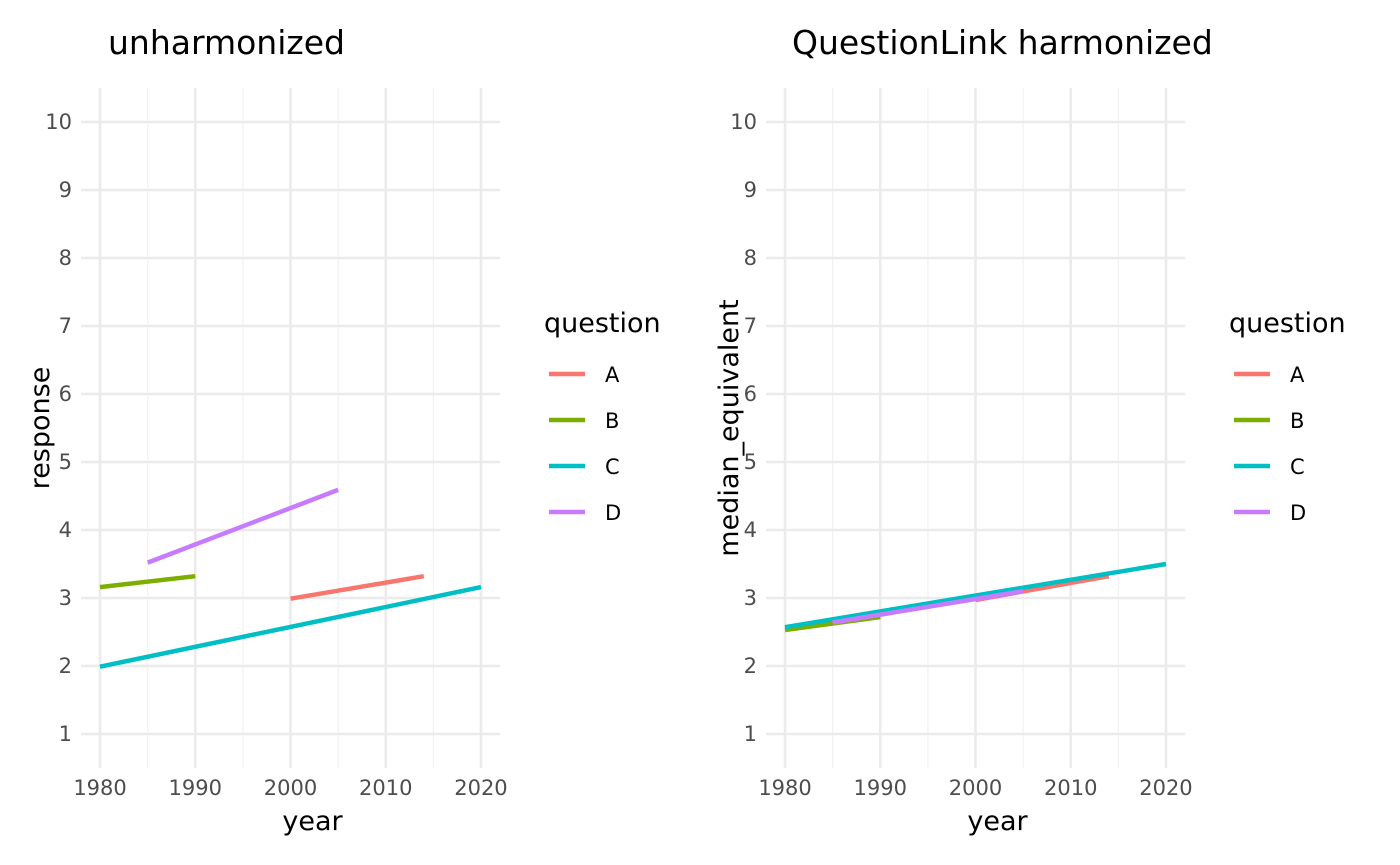 The height and width of the screenshot is (865, 1400). What do you see at coordinates (147, 581) in the screenshot?
I see `series-line-b` at bounding box center [147, 581].